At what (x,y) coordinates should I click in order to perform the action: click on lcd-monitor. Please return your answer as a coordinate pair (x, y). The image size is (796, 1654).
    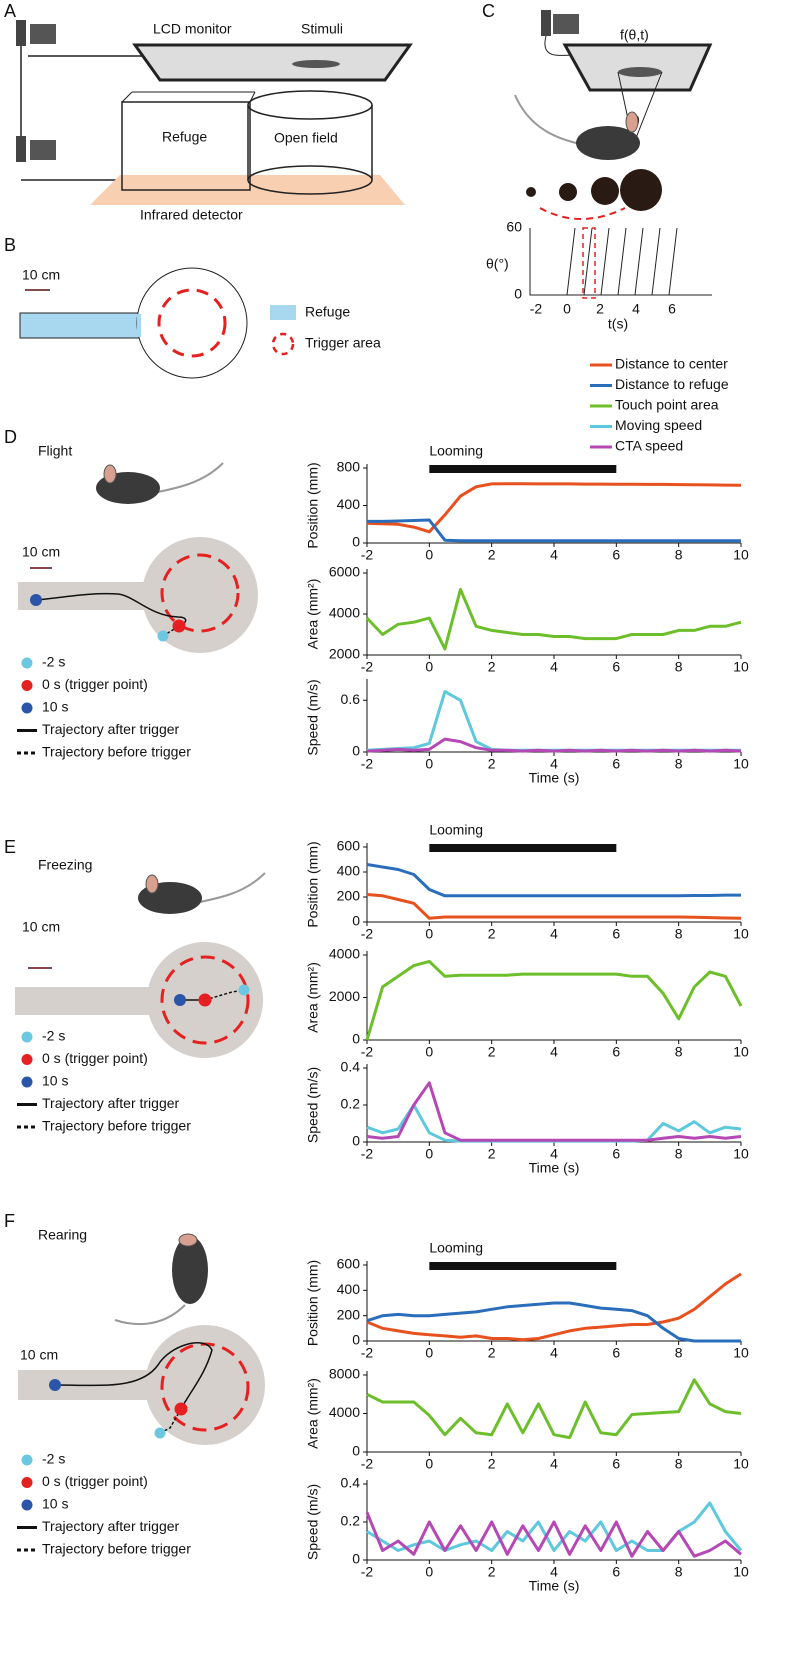
    Looking at the image, I should click on (272, 62).